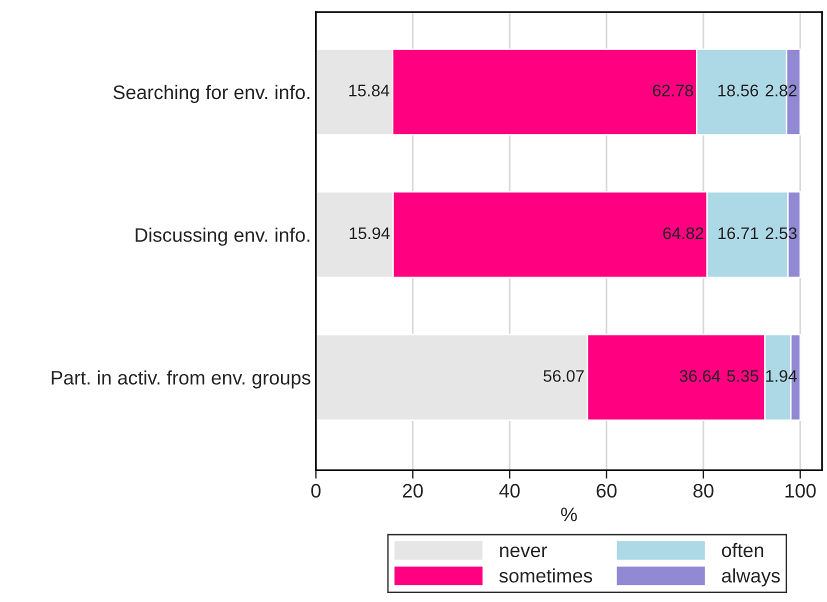 The image size is (827, 602). I want to click on y-tick-label: Part. in activ. from env. groups, so click(181, 379).